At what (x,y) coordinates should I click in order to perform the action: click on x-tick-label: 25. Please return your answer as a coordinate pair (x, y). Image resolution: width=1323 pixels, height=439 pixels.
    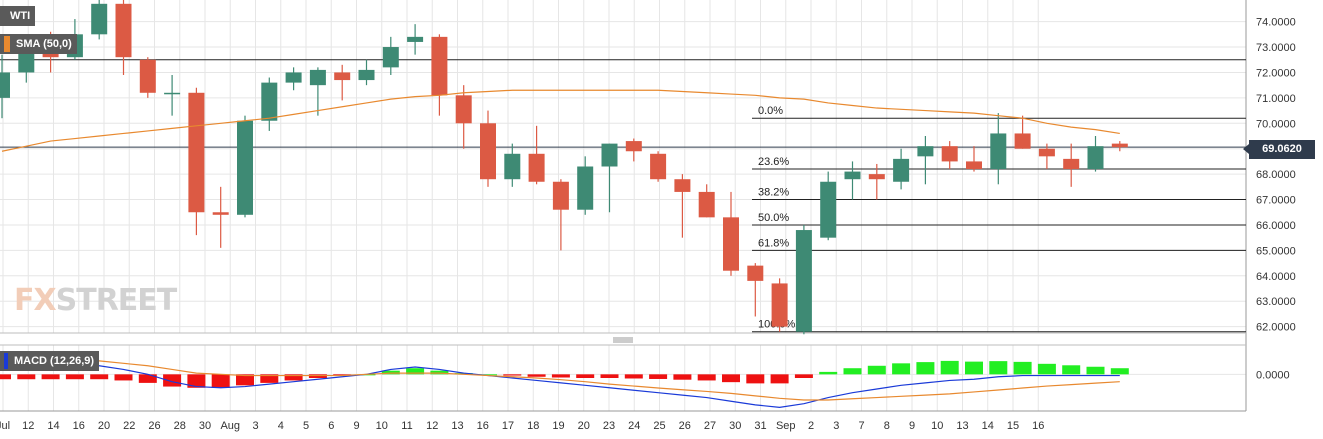
    Looking at the image, I should click on (659, 426).